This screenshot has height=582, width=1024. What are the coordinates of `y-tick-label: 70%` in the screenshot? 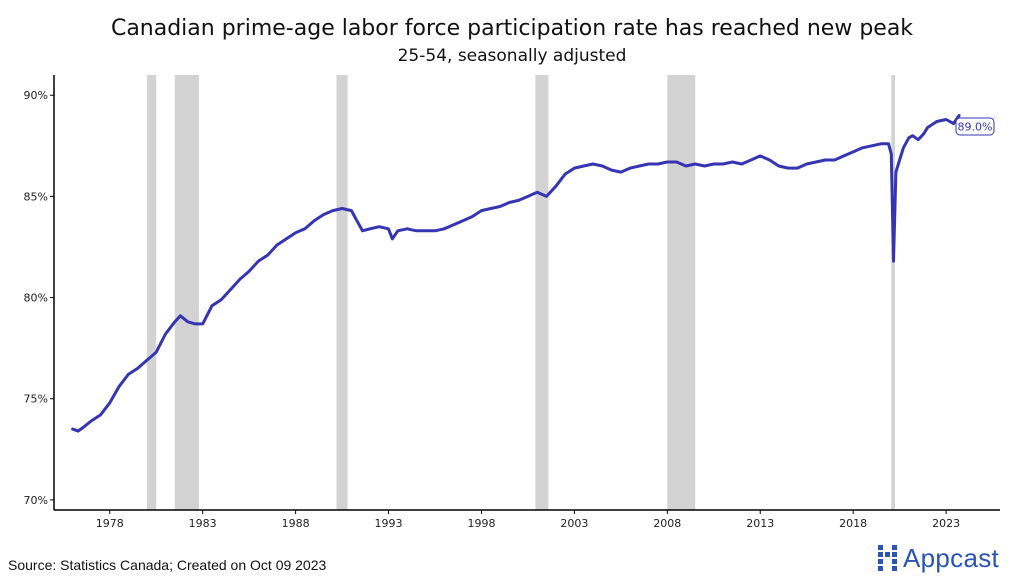 It's located at (36, 500).